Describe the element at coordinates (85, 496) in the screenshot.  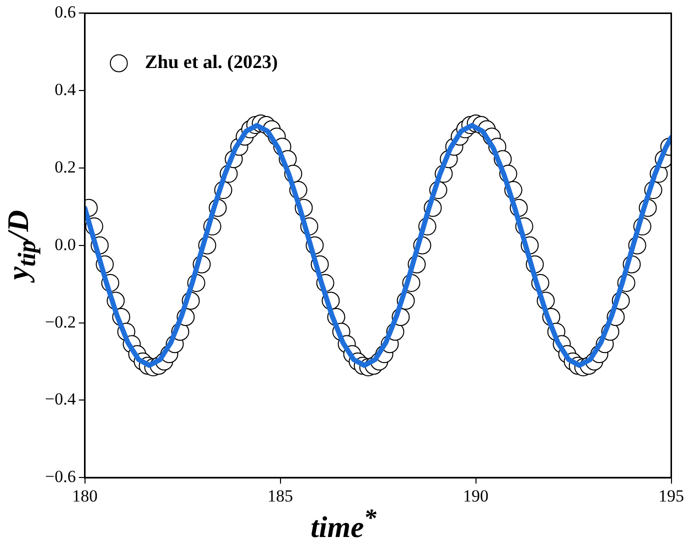
I see `x-tick-label: 180` at that location.